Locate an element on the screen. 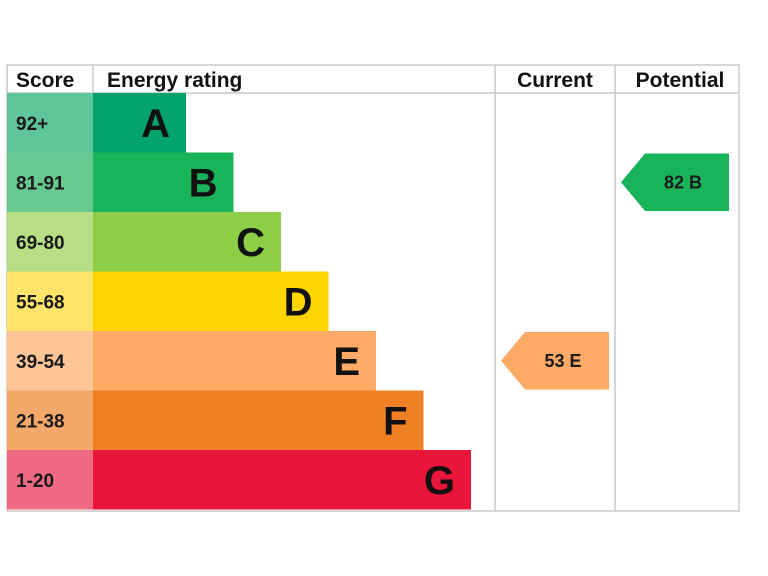  score-cell-e is located at coordinates (50, 361).